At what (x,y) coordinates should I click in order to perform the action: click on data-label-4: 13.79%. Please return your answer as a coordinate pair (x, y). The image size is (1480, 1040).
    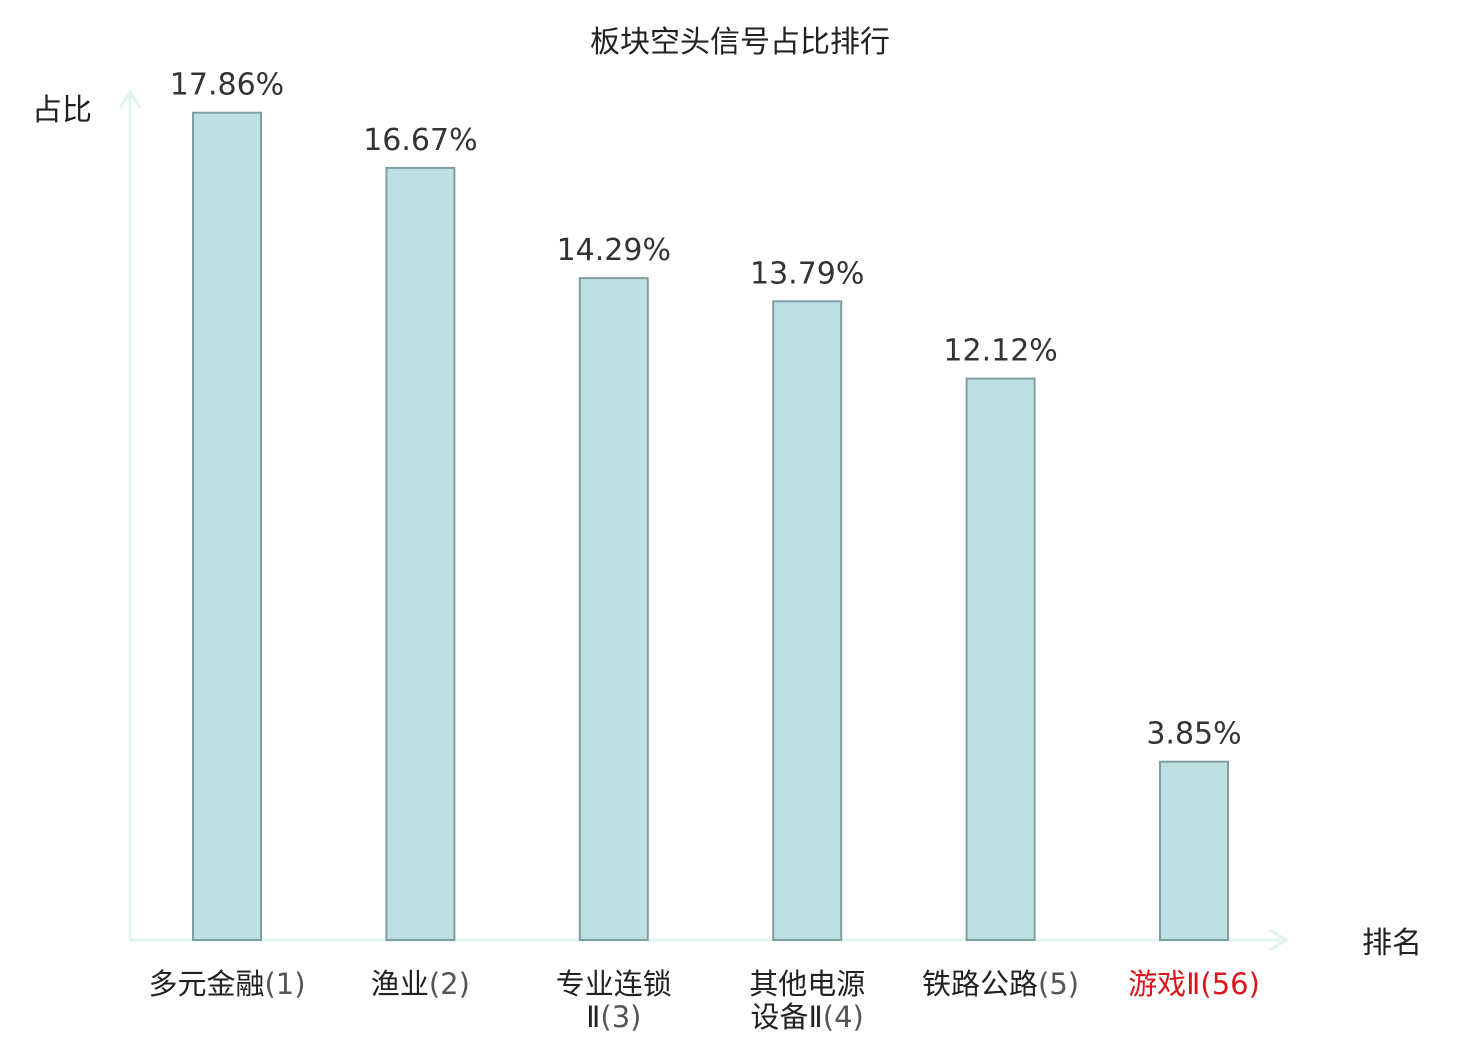
    Looking at the image, I should click on (807, 273).